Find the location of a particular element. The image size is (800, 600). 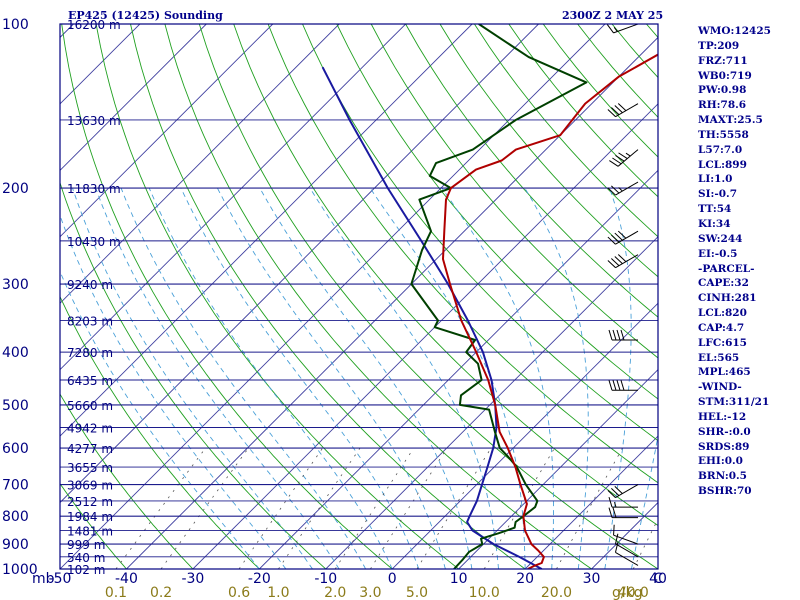

temperature-tick-label: 30 is located at coordinates (592, 579).